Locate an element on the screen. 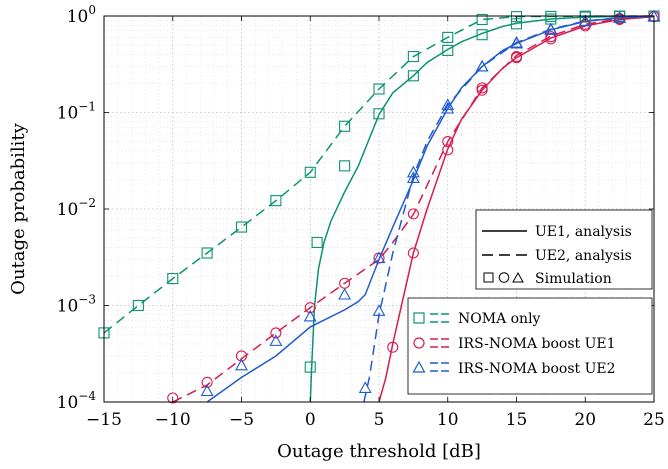 The image size is (668, 469). y-tick-label: 10⁰ is located at coordinates (81, 15).